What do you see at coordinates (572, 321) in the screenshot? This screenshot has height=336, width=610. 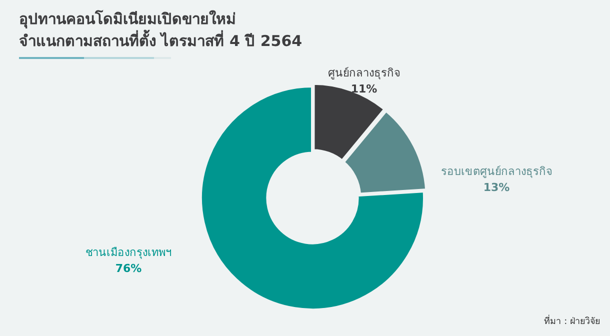 I see `text: ที่มา : ฝ่ายวิจัย` at bounding box center [572, 321].